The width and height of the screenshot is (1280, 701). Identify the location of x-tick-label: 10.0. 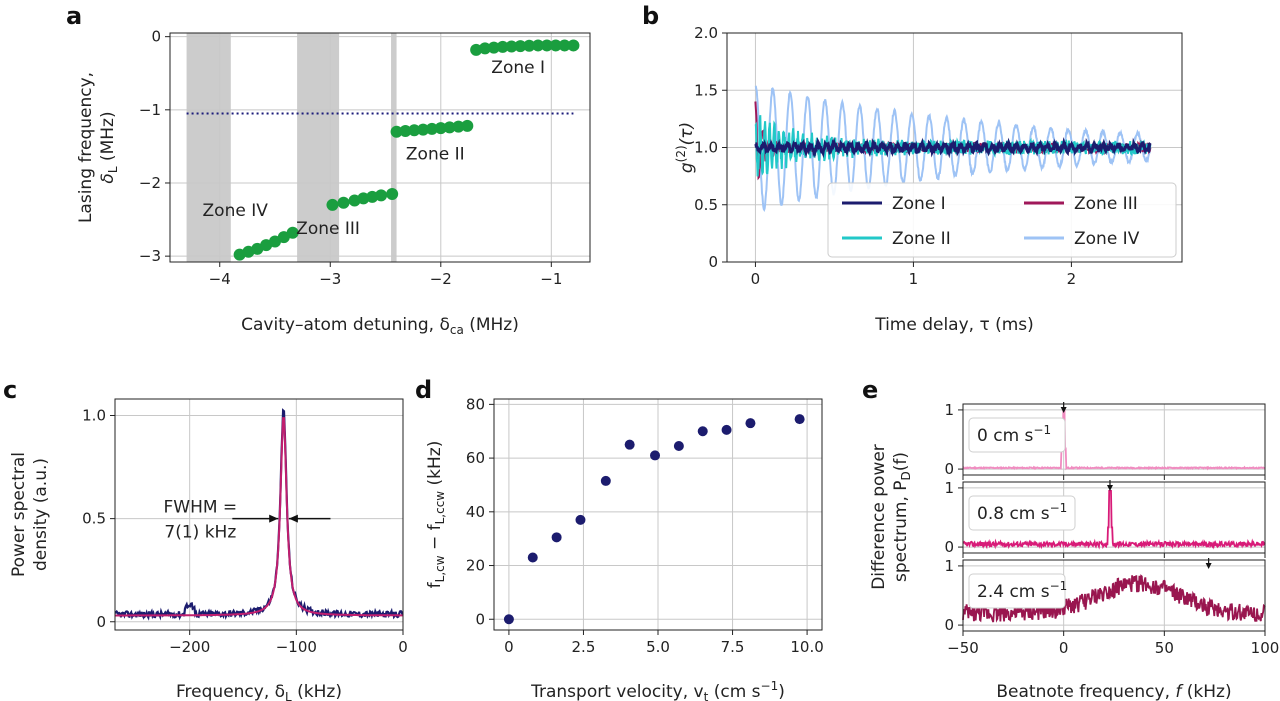
(806, 647).